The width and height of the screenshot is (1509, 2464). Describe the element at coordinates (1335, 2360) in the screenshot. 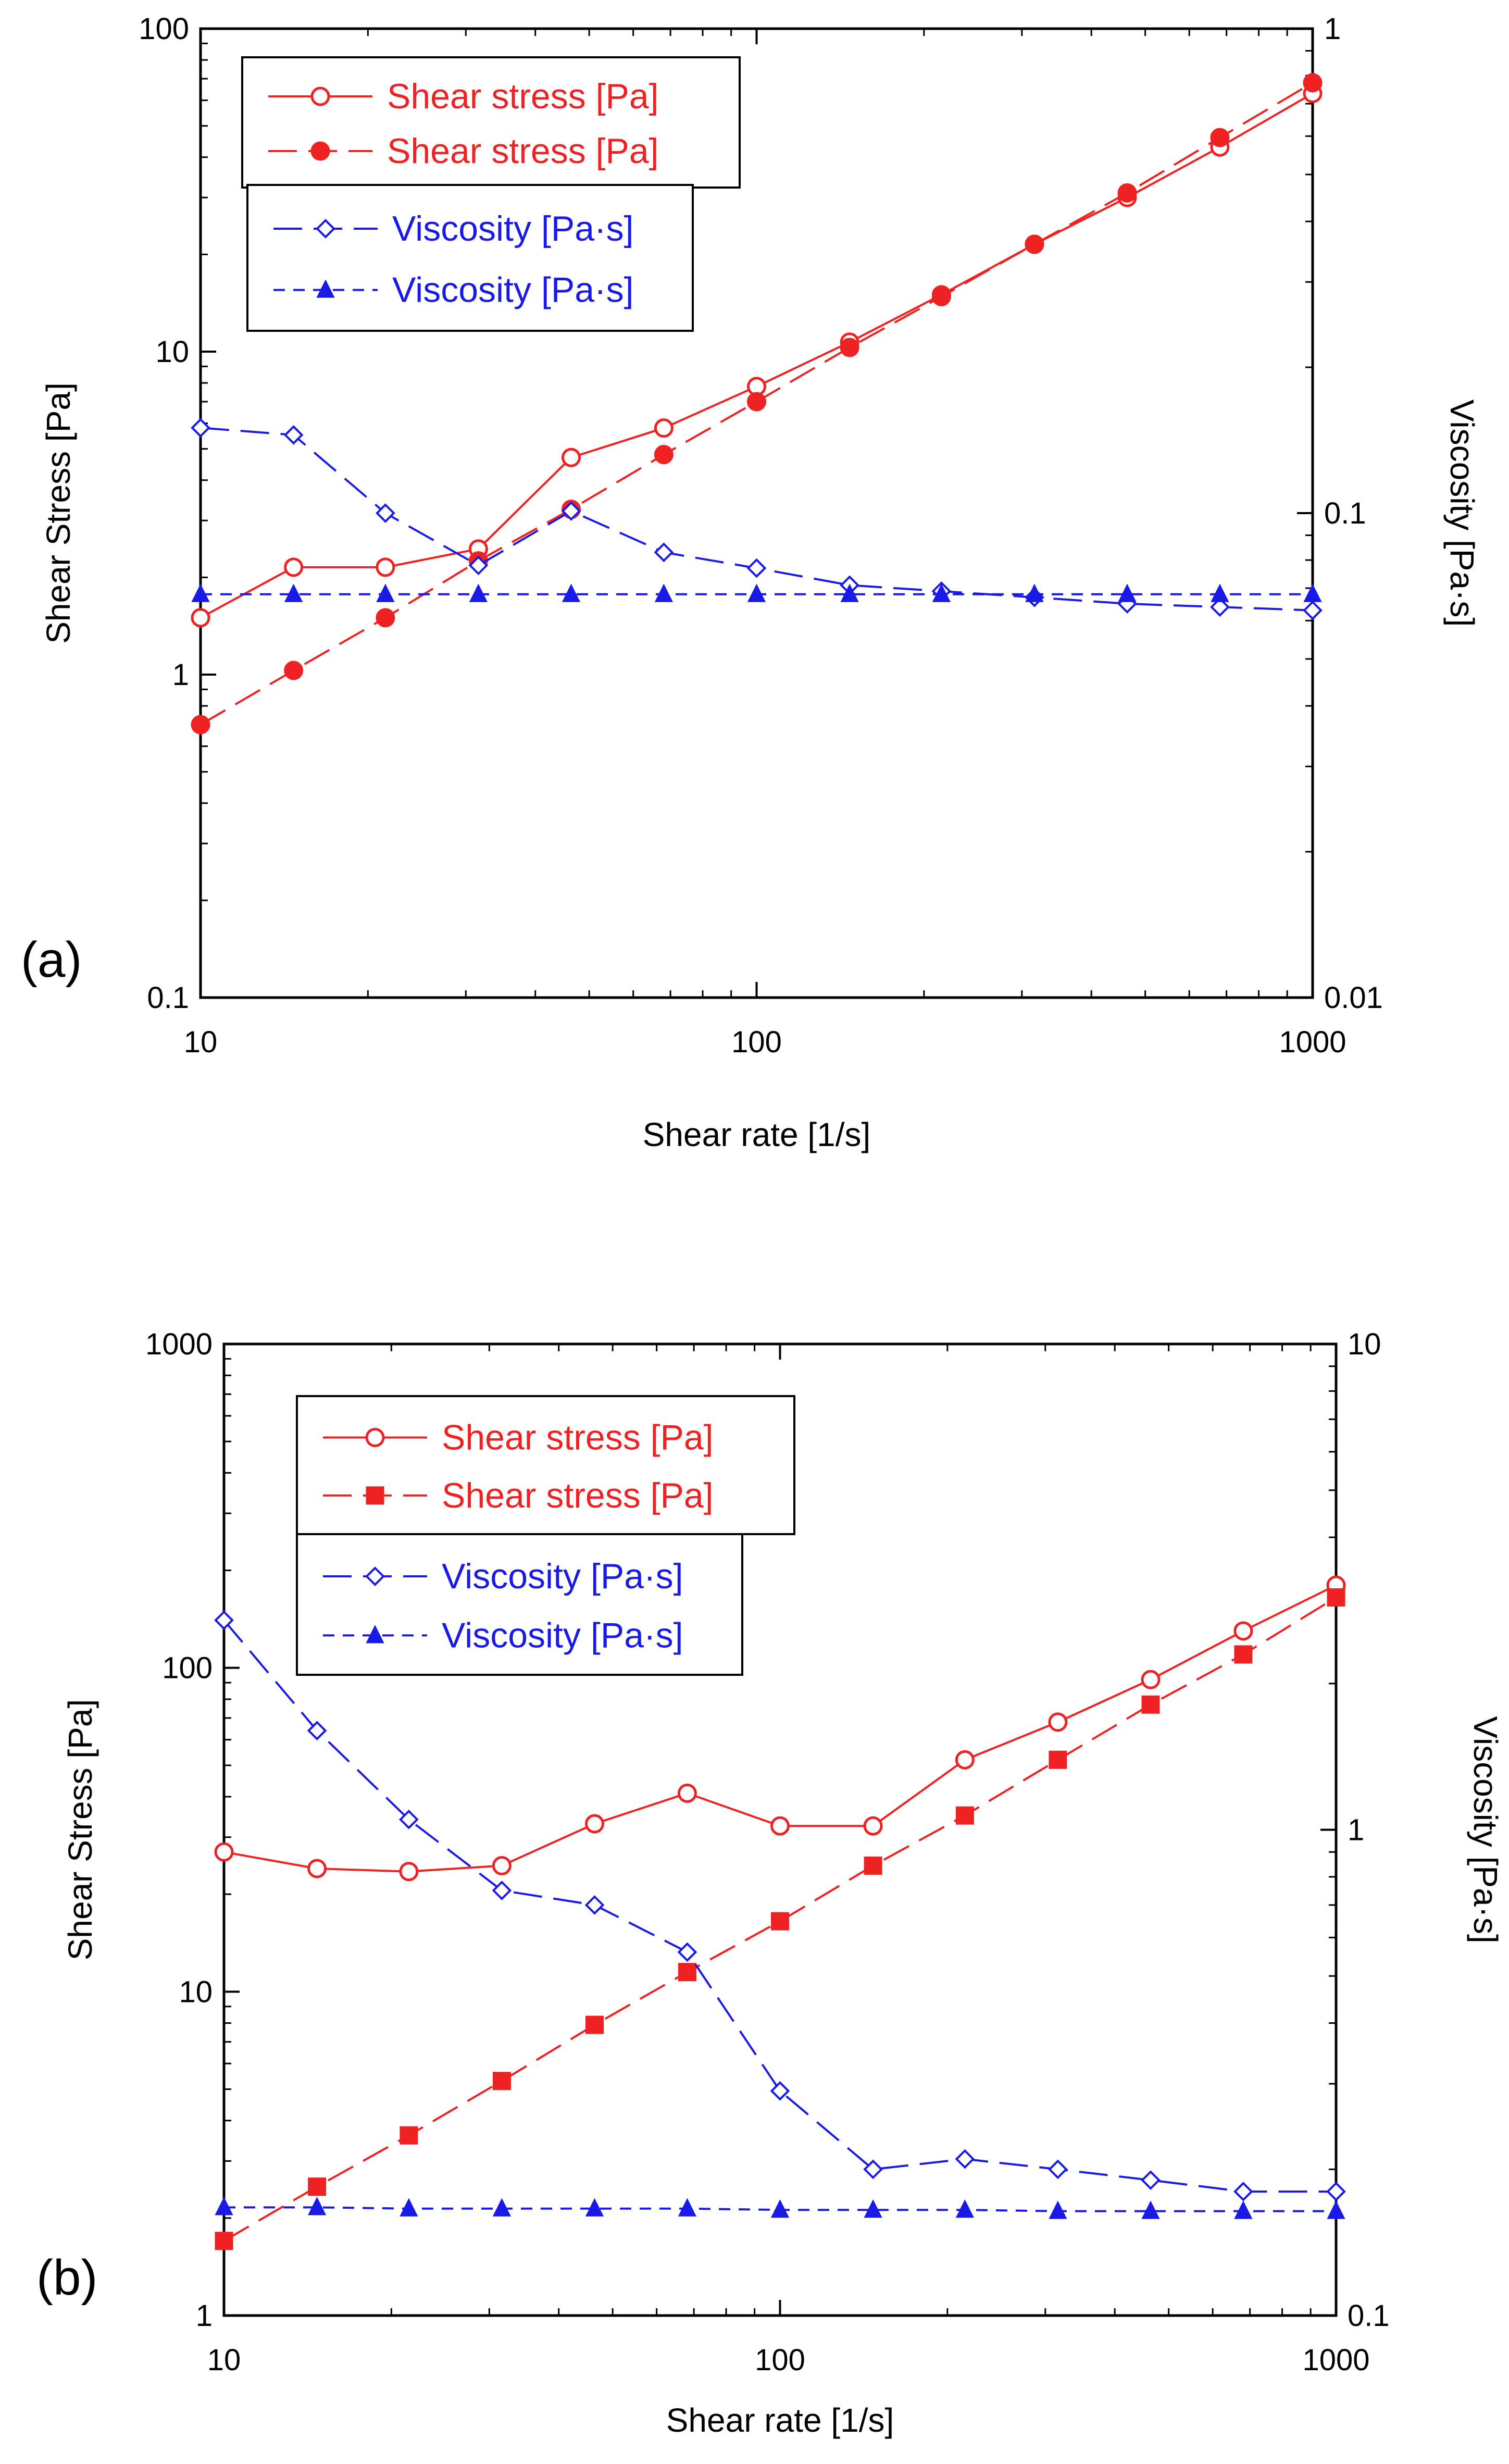

I see `x-tick-label: 1000` at that location.